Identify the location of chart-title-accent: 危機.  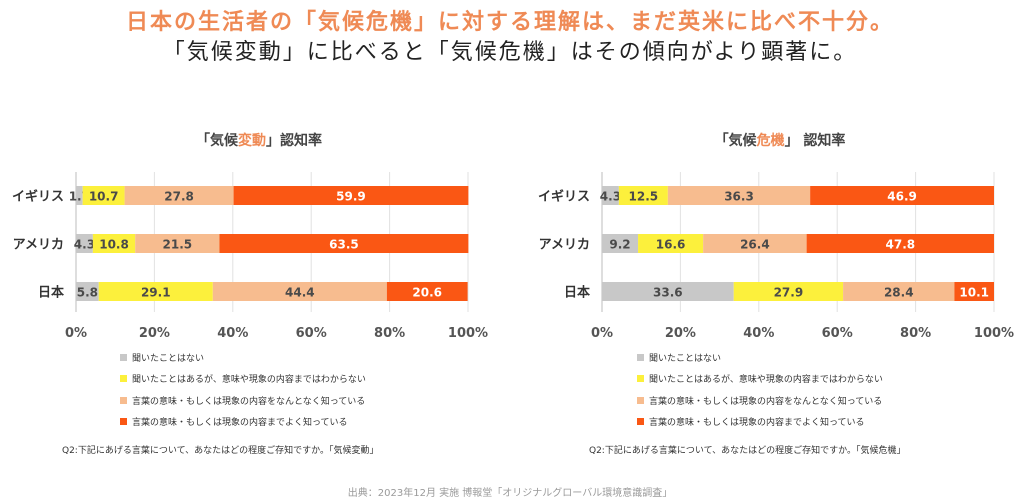
(770, 140).